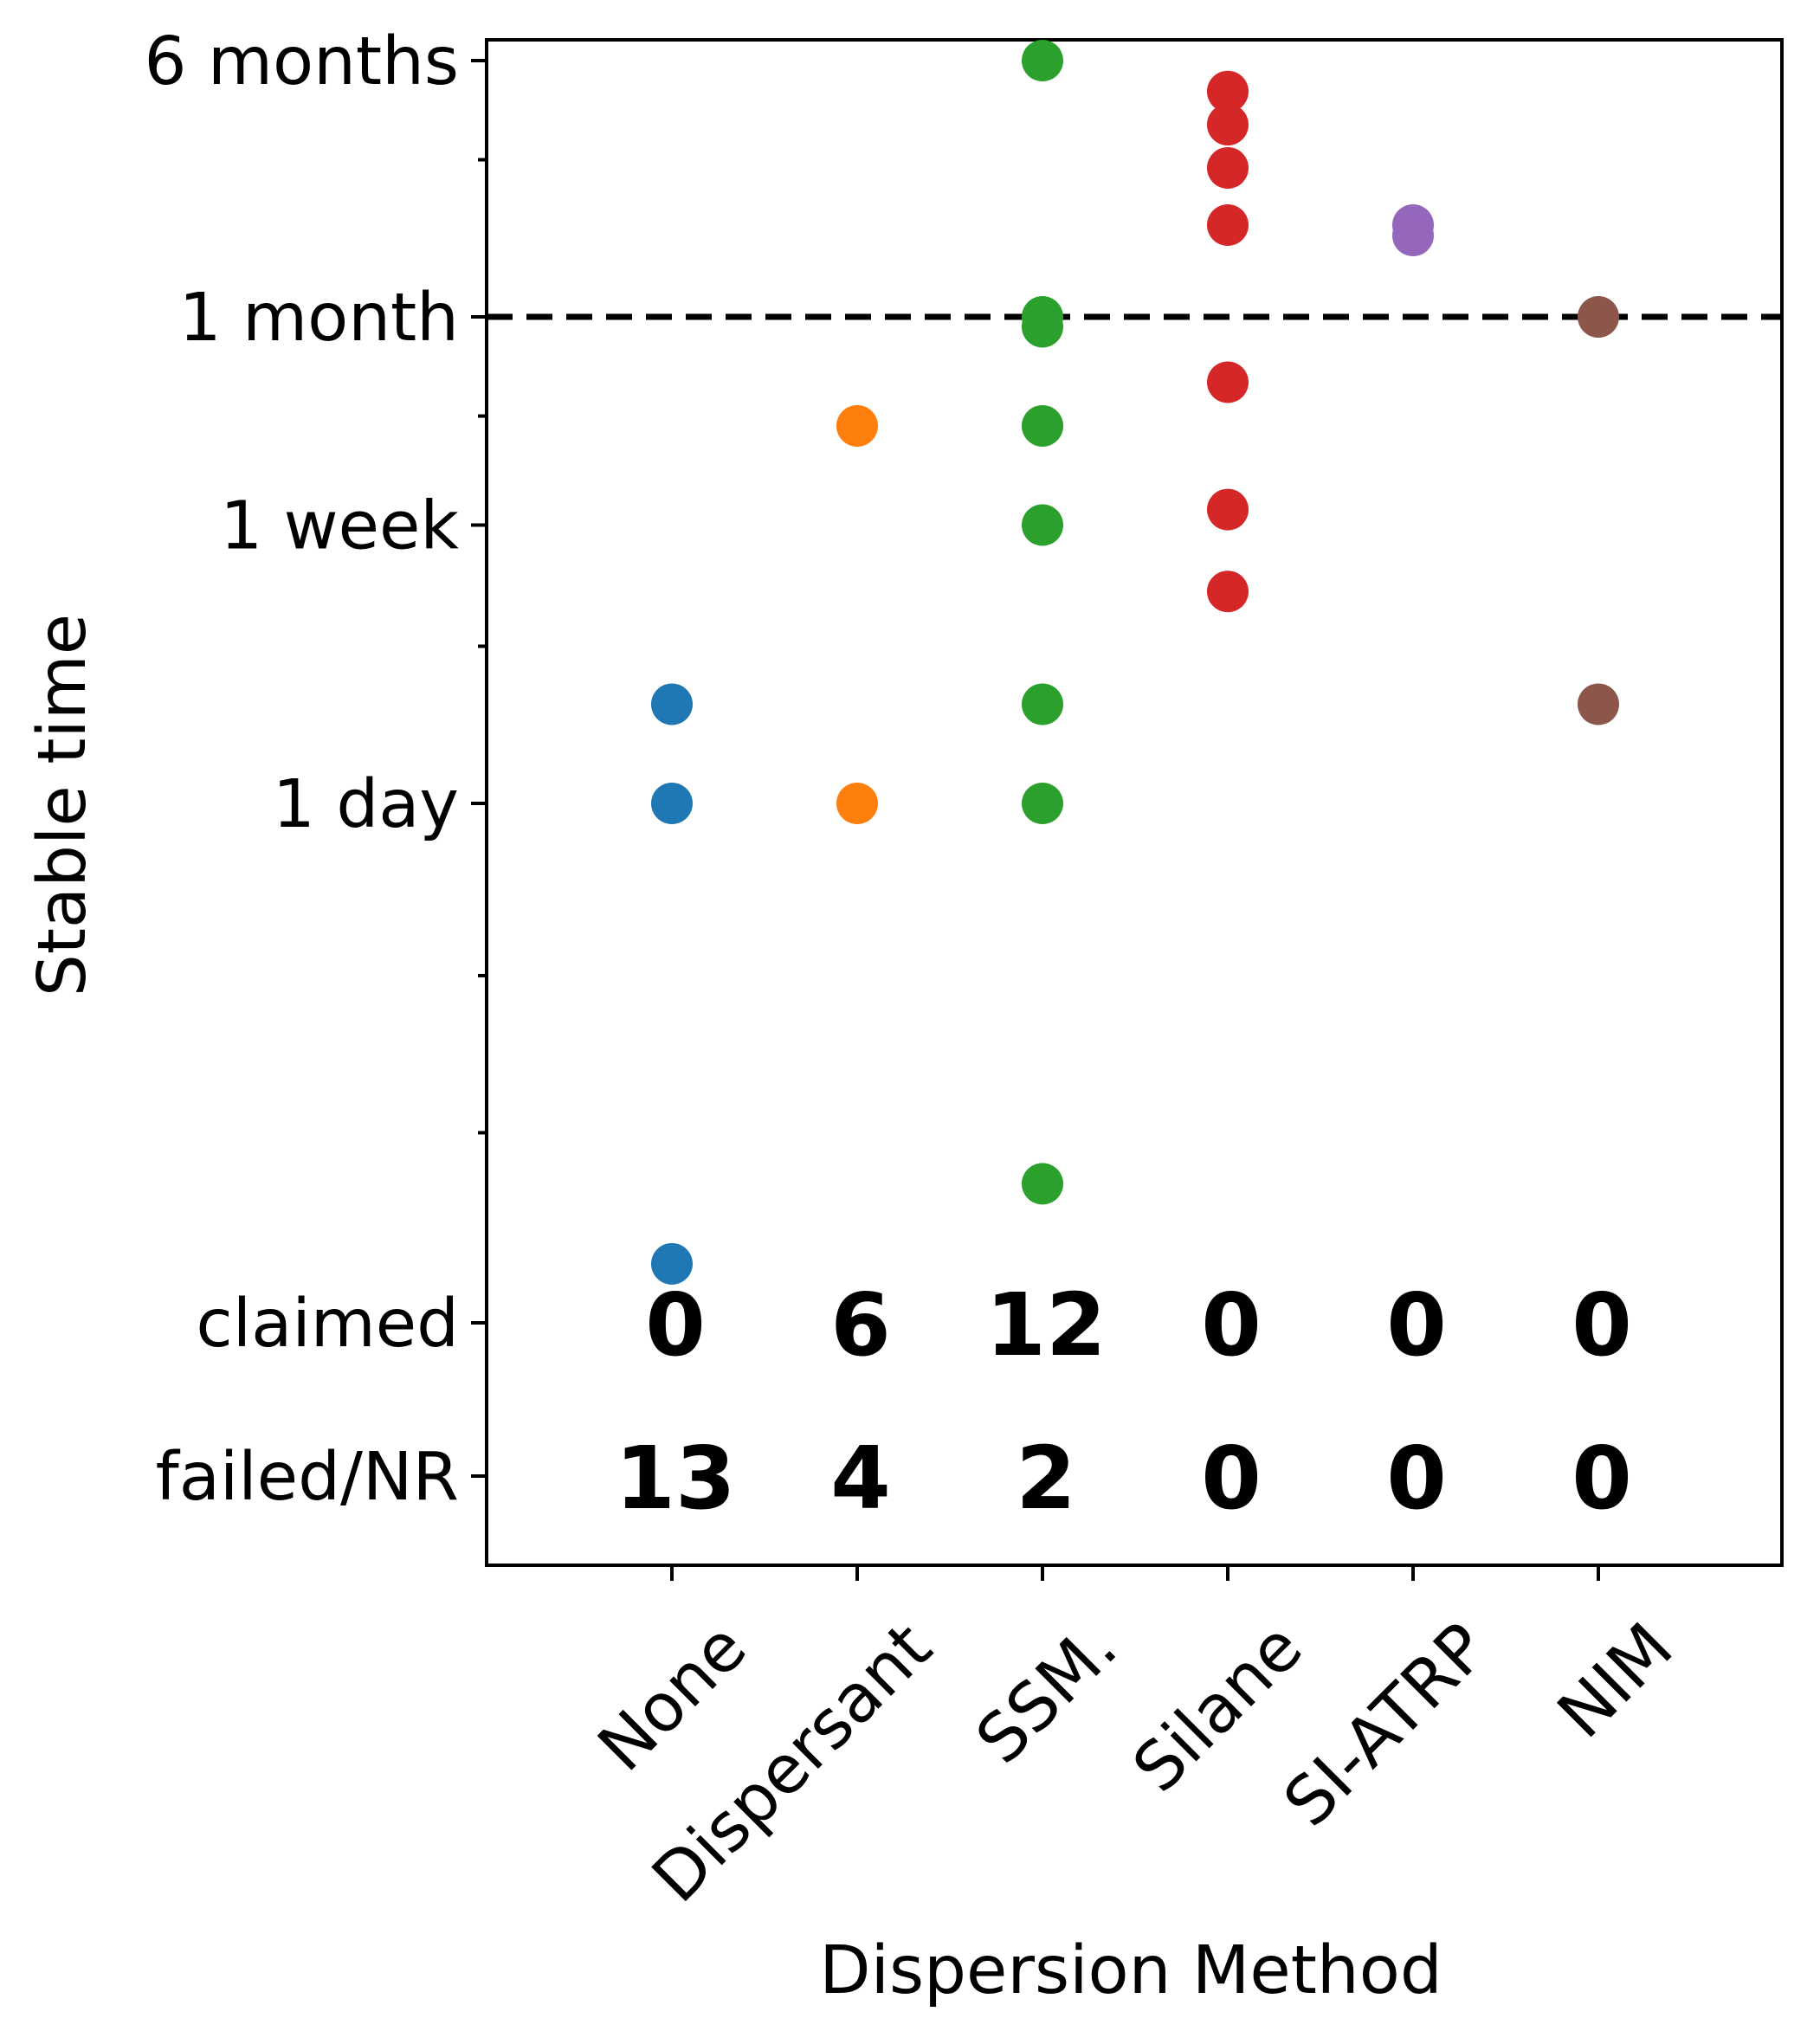 This screenshot has height=2031, width=1820. Describe the element at coordinates (1046, 1478) in the screenshot. I see `count-value: 2` at that location.